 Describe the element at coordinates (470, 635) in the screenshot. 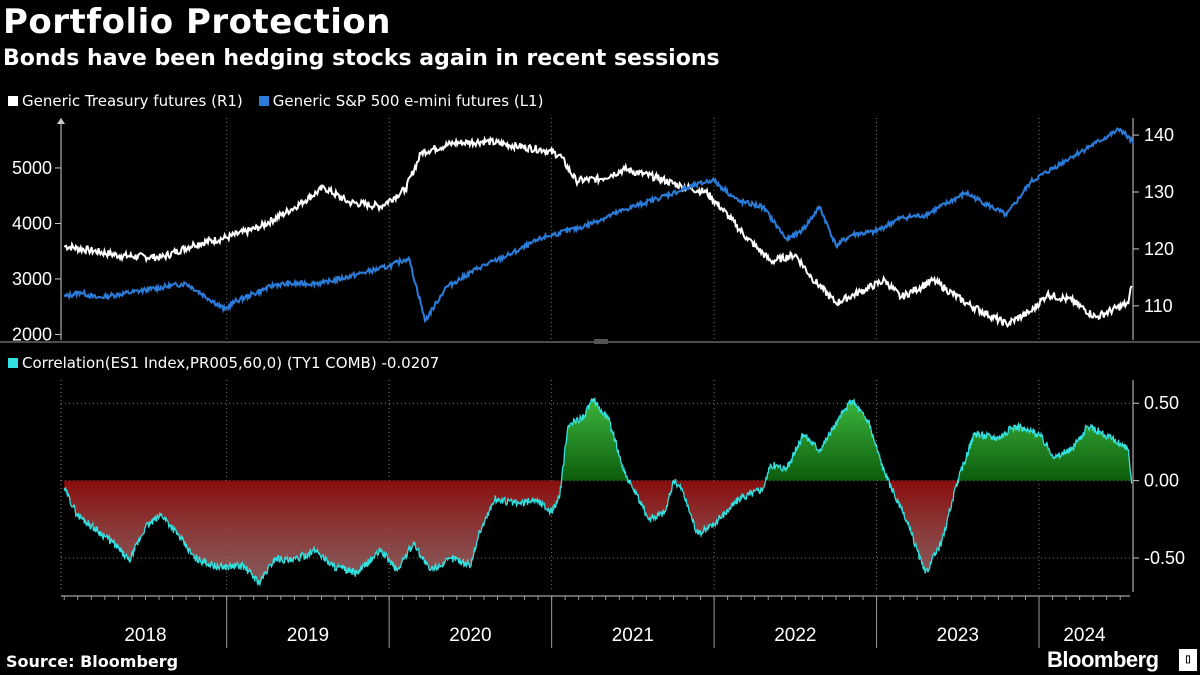

I see `x-axis-year-label: 2020` at that location.